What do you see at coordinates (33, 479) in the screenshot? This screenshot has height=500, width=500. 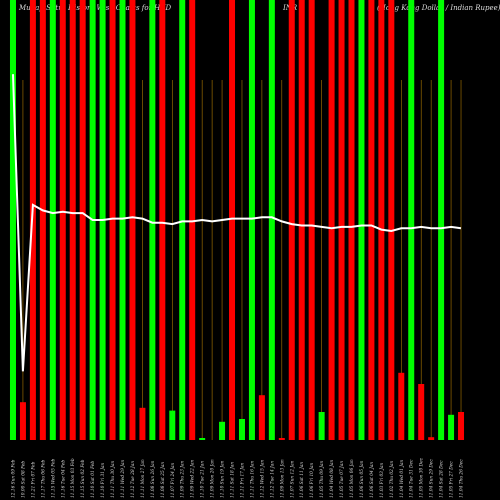 I see `x-tick-label: 11.21 Fri 07 Feb` at bounding box center [33, 479].